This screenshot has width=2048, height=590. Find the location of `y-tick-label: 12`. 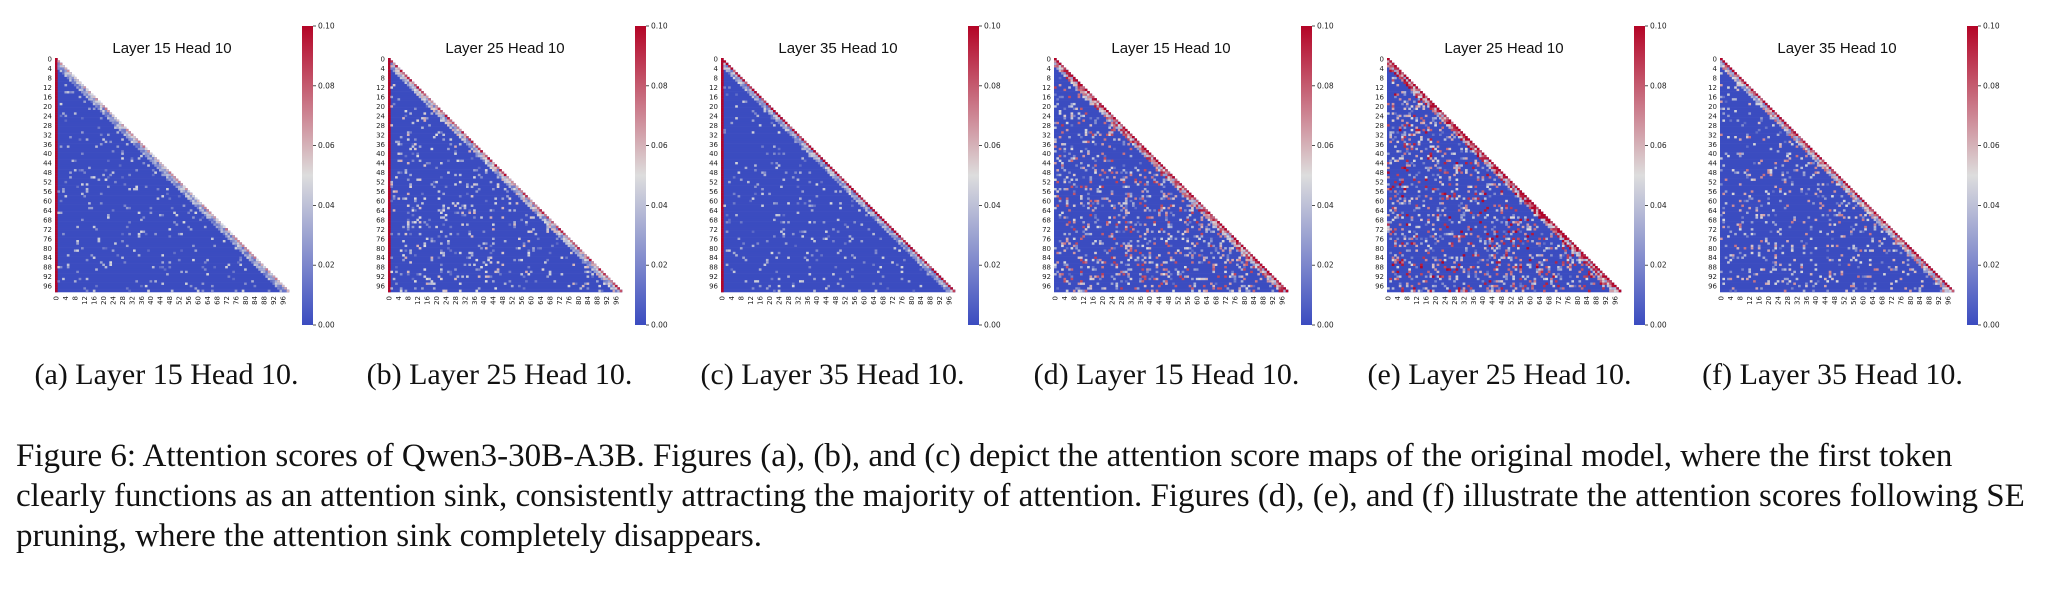

y-tick-label: 12 is located at coordinates (380, 88).